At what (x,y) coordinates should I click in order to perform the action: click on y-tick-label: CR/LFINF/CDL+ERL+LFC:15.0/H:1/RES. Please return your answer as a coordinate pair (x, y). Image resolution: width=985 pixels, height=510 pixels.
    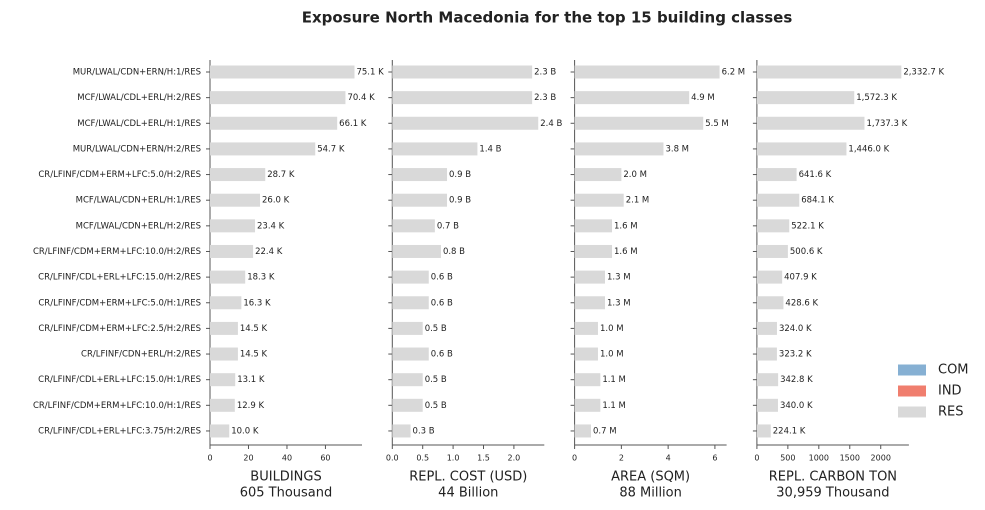
    Looking at the image, I should click on (119, 380).